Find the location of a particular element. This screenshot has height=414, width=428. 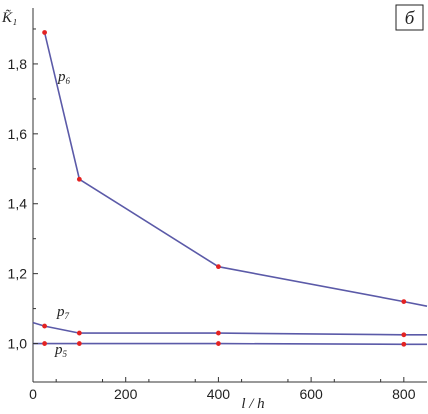

x-axis-title: l / h is located at coordinates (252, 404).